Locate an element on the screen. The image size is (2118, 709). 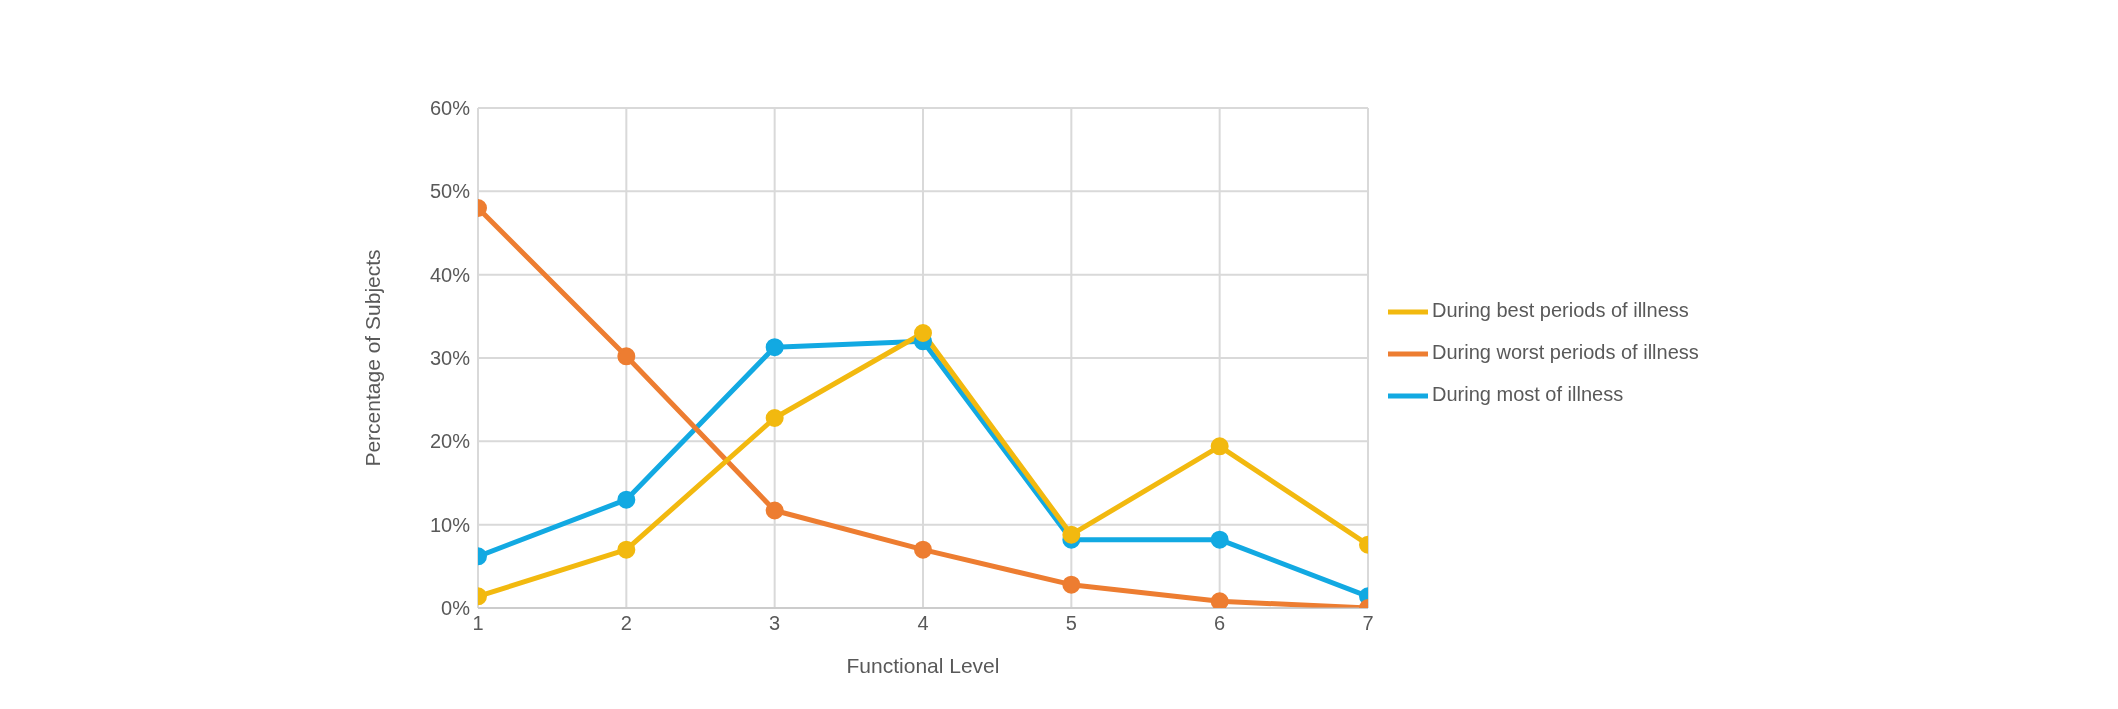
y-tick-label: 30% is located at coordinates (450, 358).